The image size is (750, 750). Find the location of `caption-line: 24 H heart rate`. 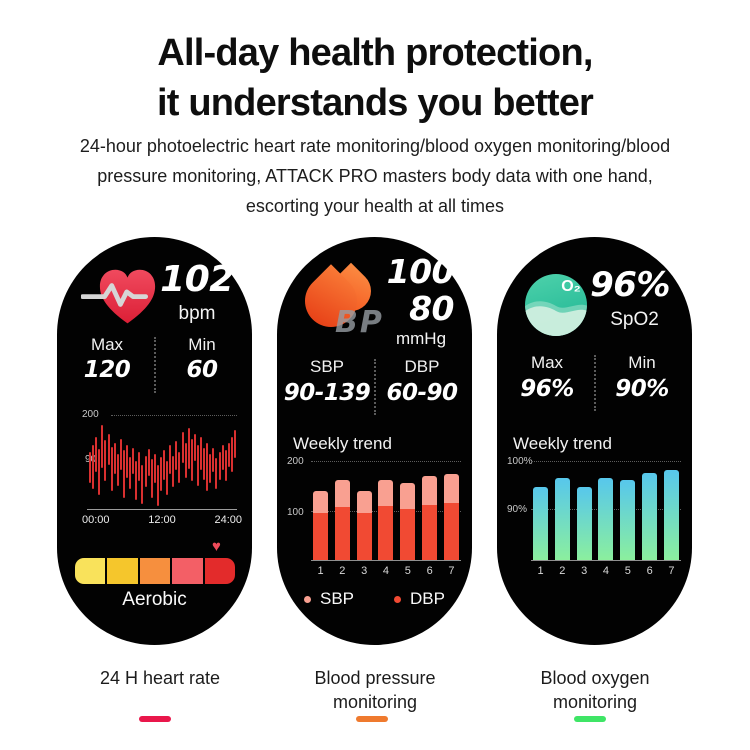

caption-line: 24 H heart rate is located at coordinates (160, 678).